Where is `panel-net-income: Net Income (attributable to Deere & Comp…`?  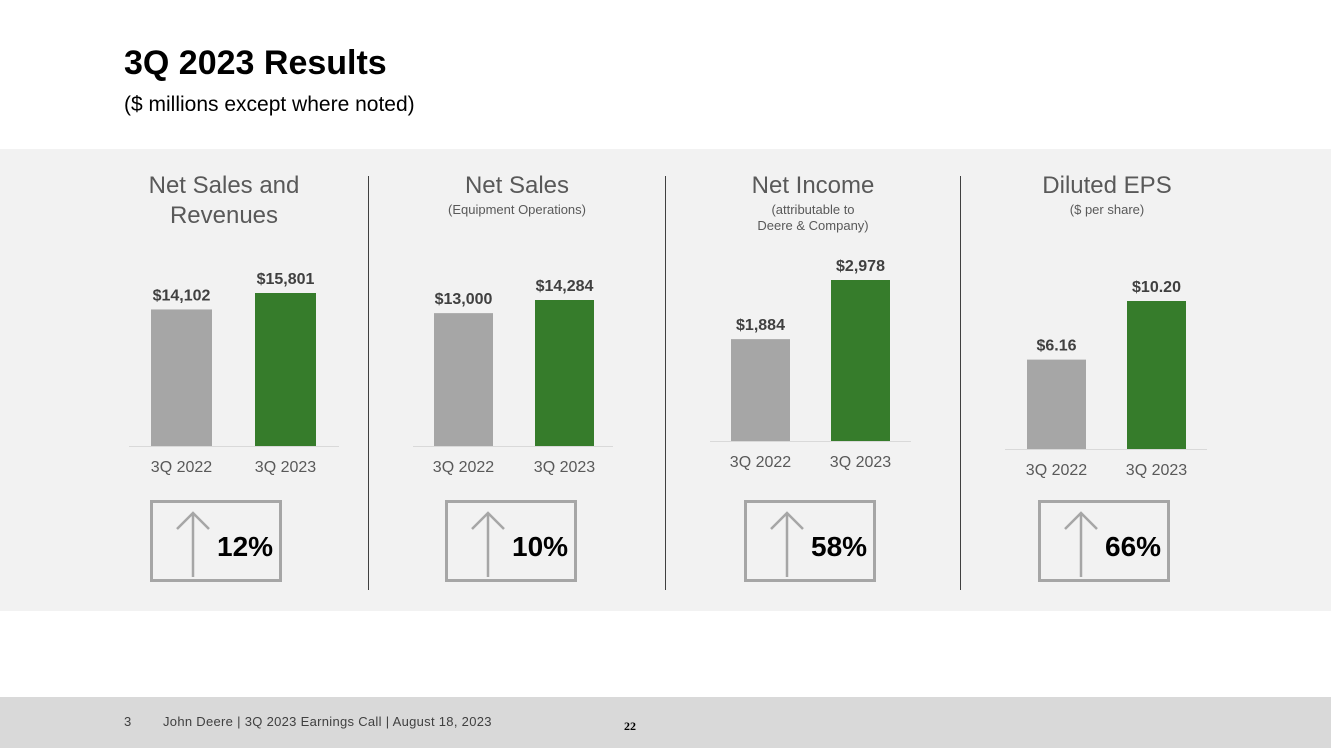 panel-net-income: Net Income (attributable to Deere & Comp… is located at coordinates (813, 380).